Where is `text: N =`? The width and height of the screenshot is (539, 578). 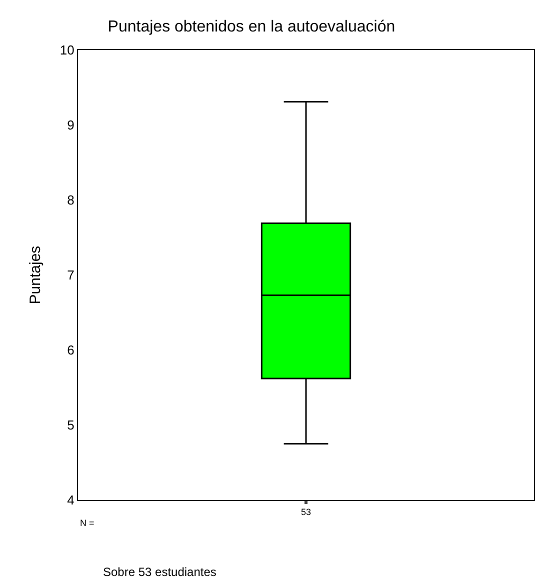 text: N = is located at coordinates (87, 523).